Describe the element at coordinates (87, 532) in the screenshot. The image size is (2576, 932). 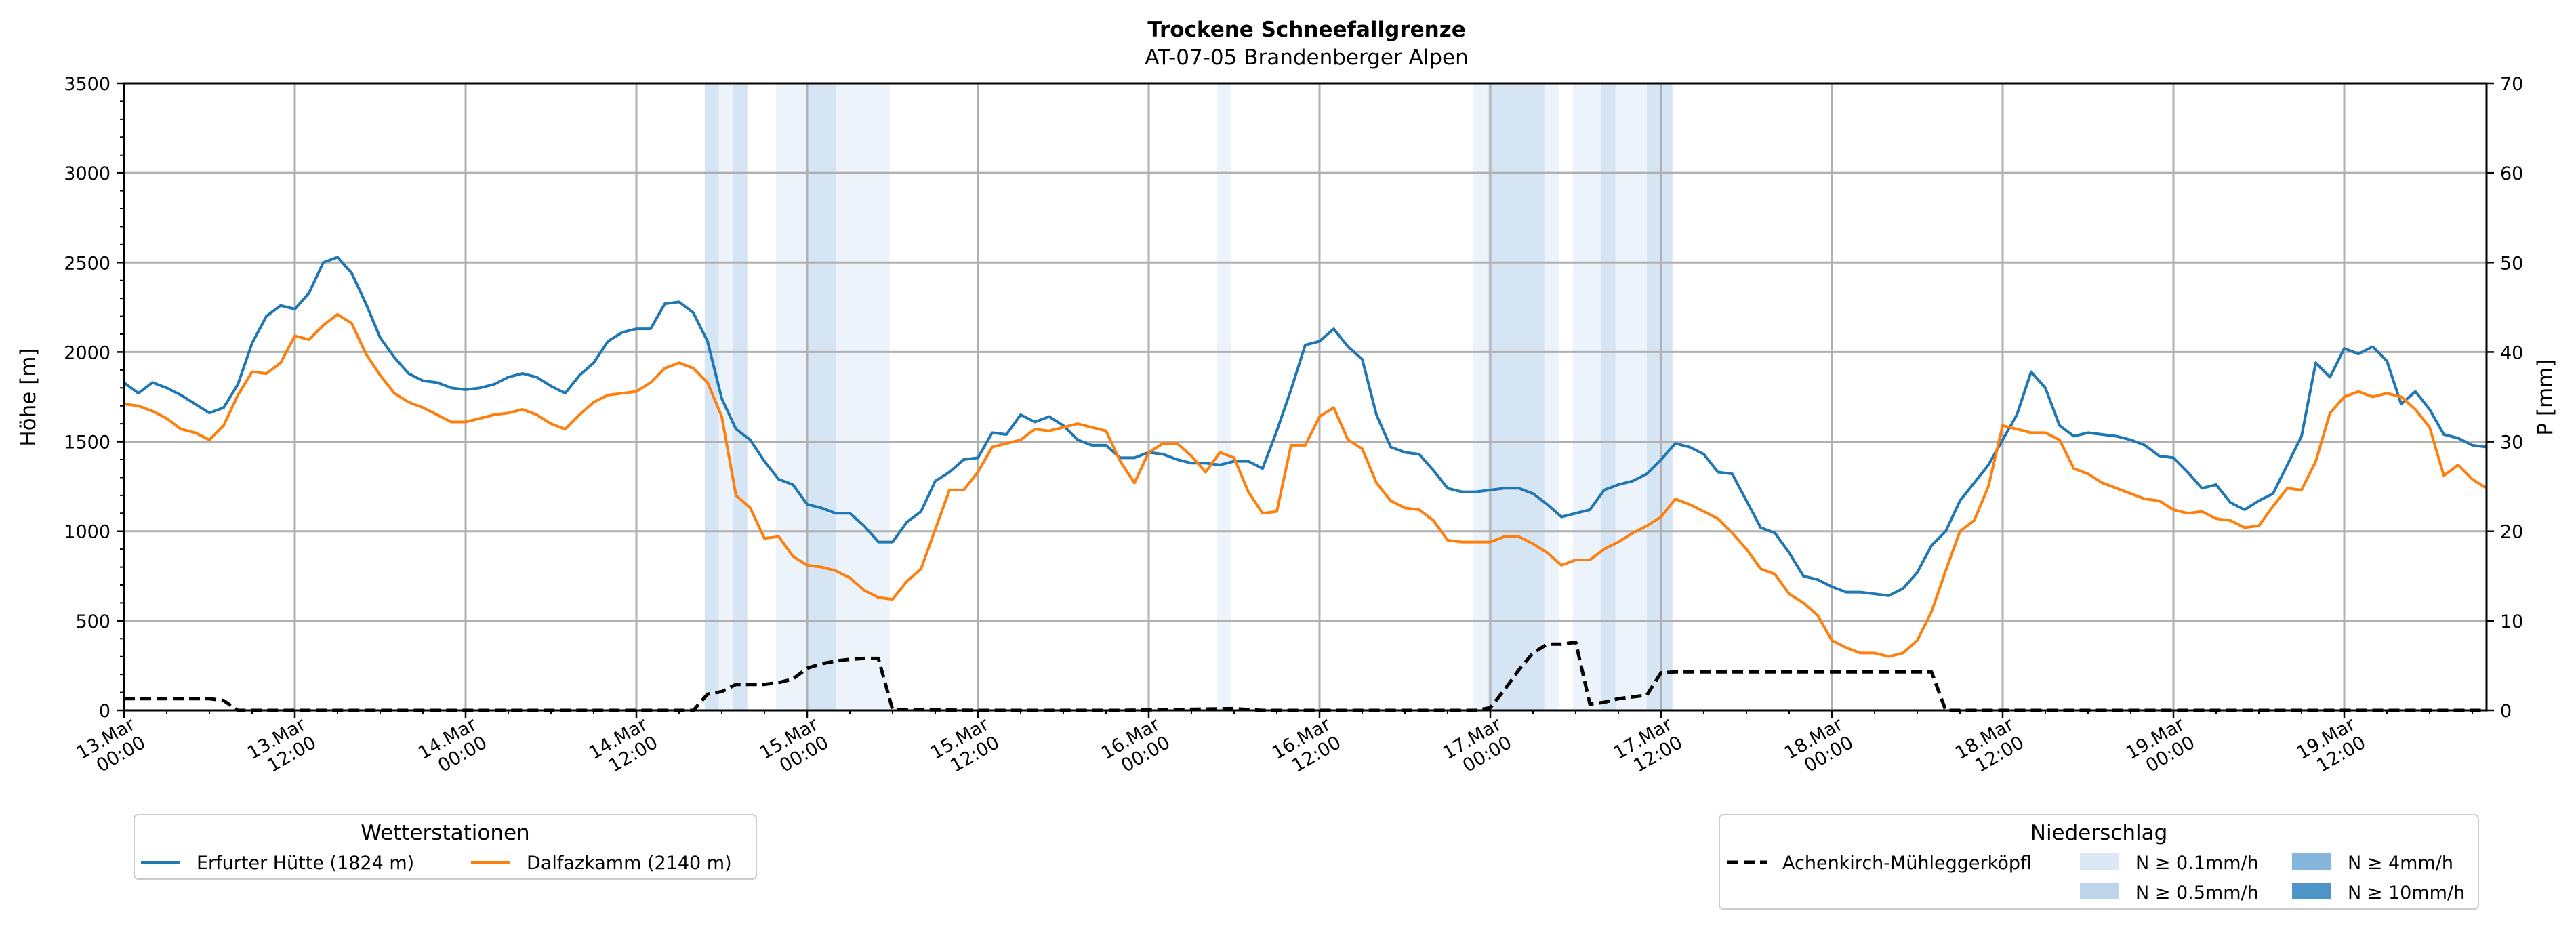
I see `y-tick-label-2: 1000` at that location.